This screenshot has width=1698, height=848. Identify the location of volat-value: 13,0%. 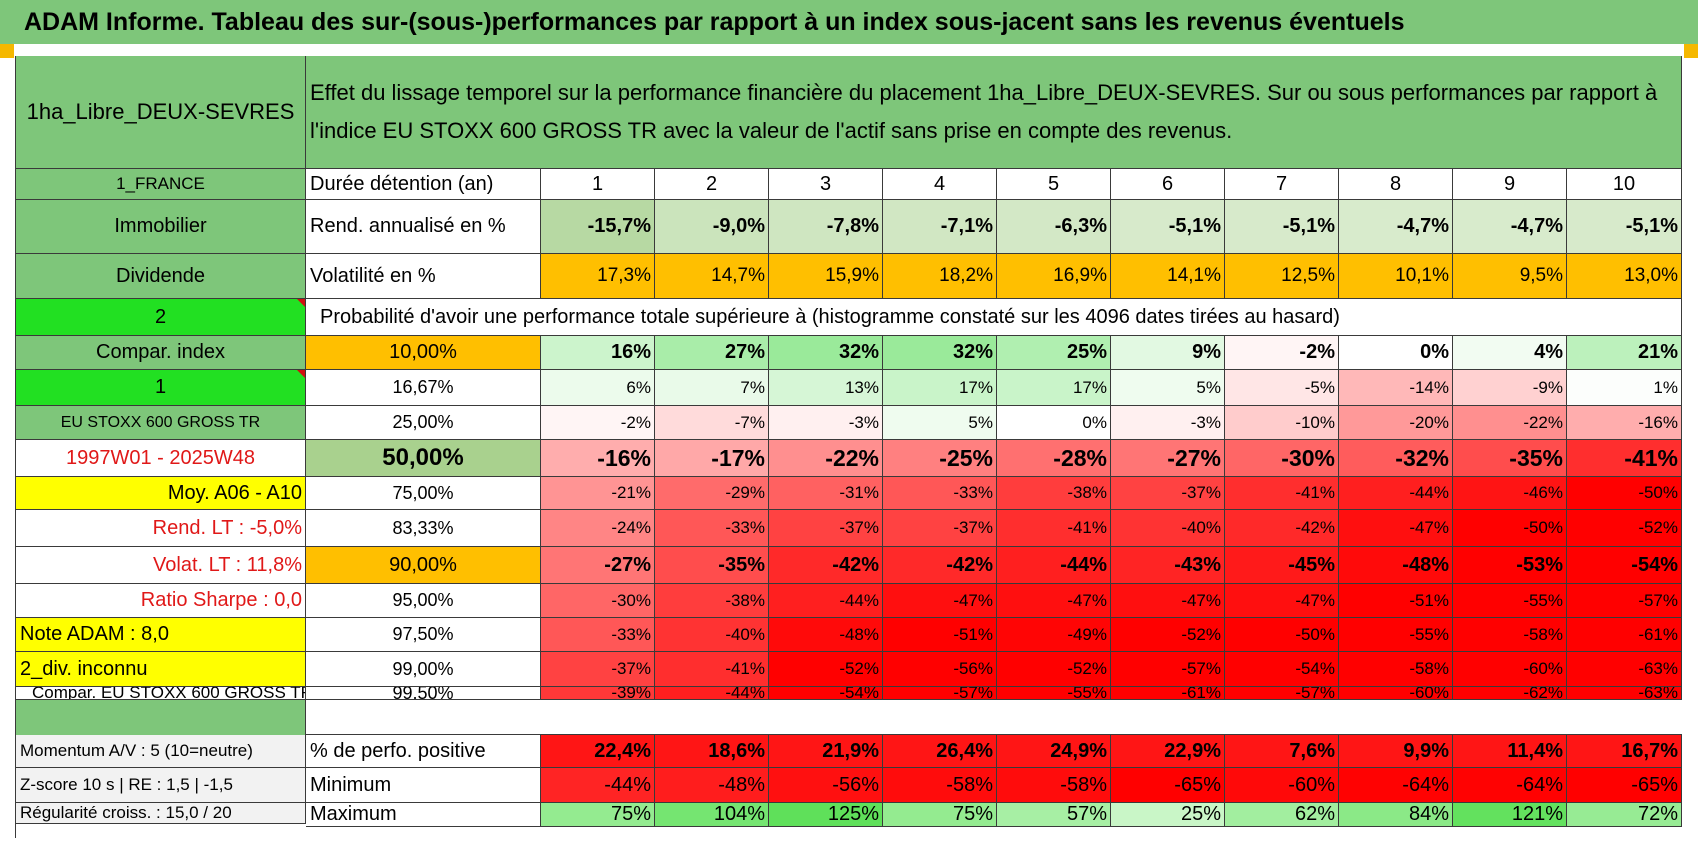
(1624, 276).